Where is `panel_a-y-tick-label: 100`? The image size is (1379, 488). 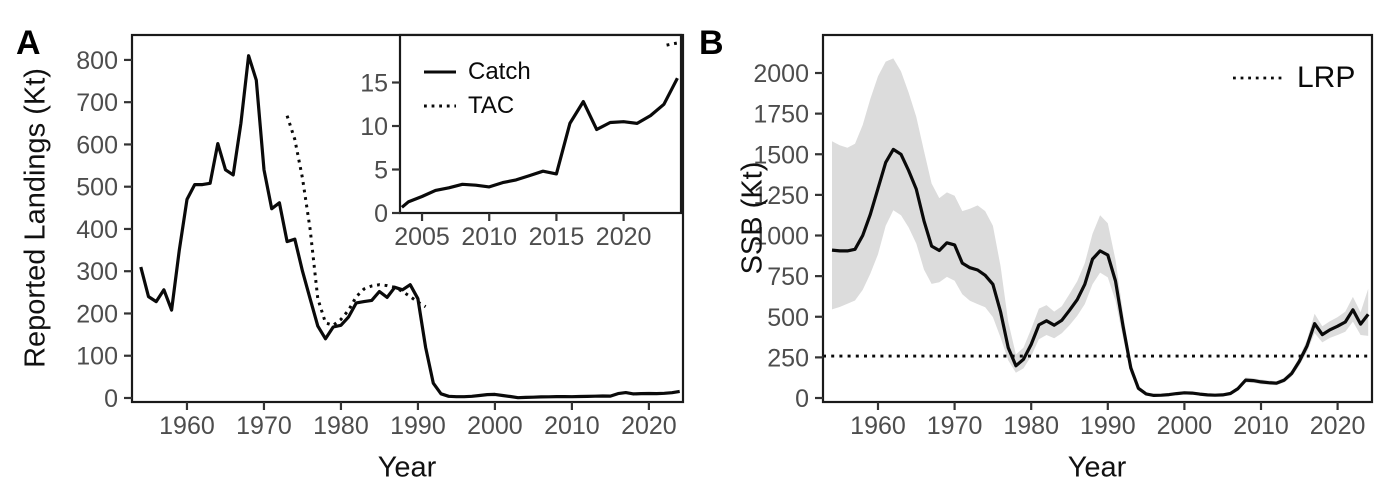
panel_a-y-tick-label: 100 is located at coordinates (97, 357).